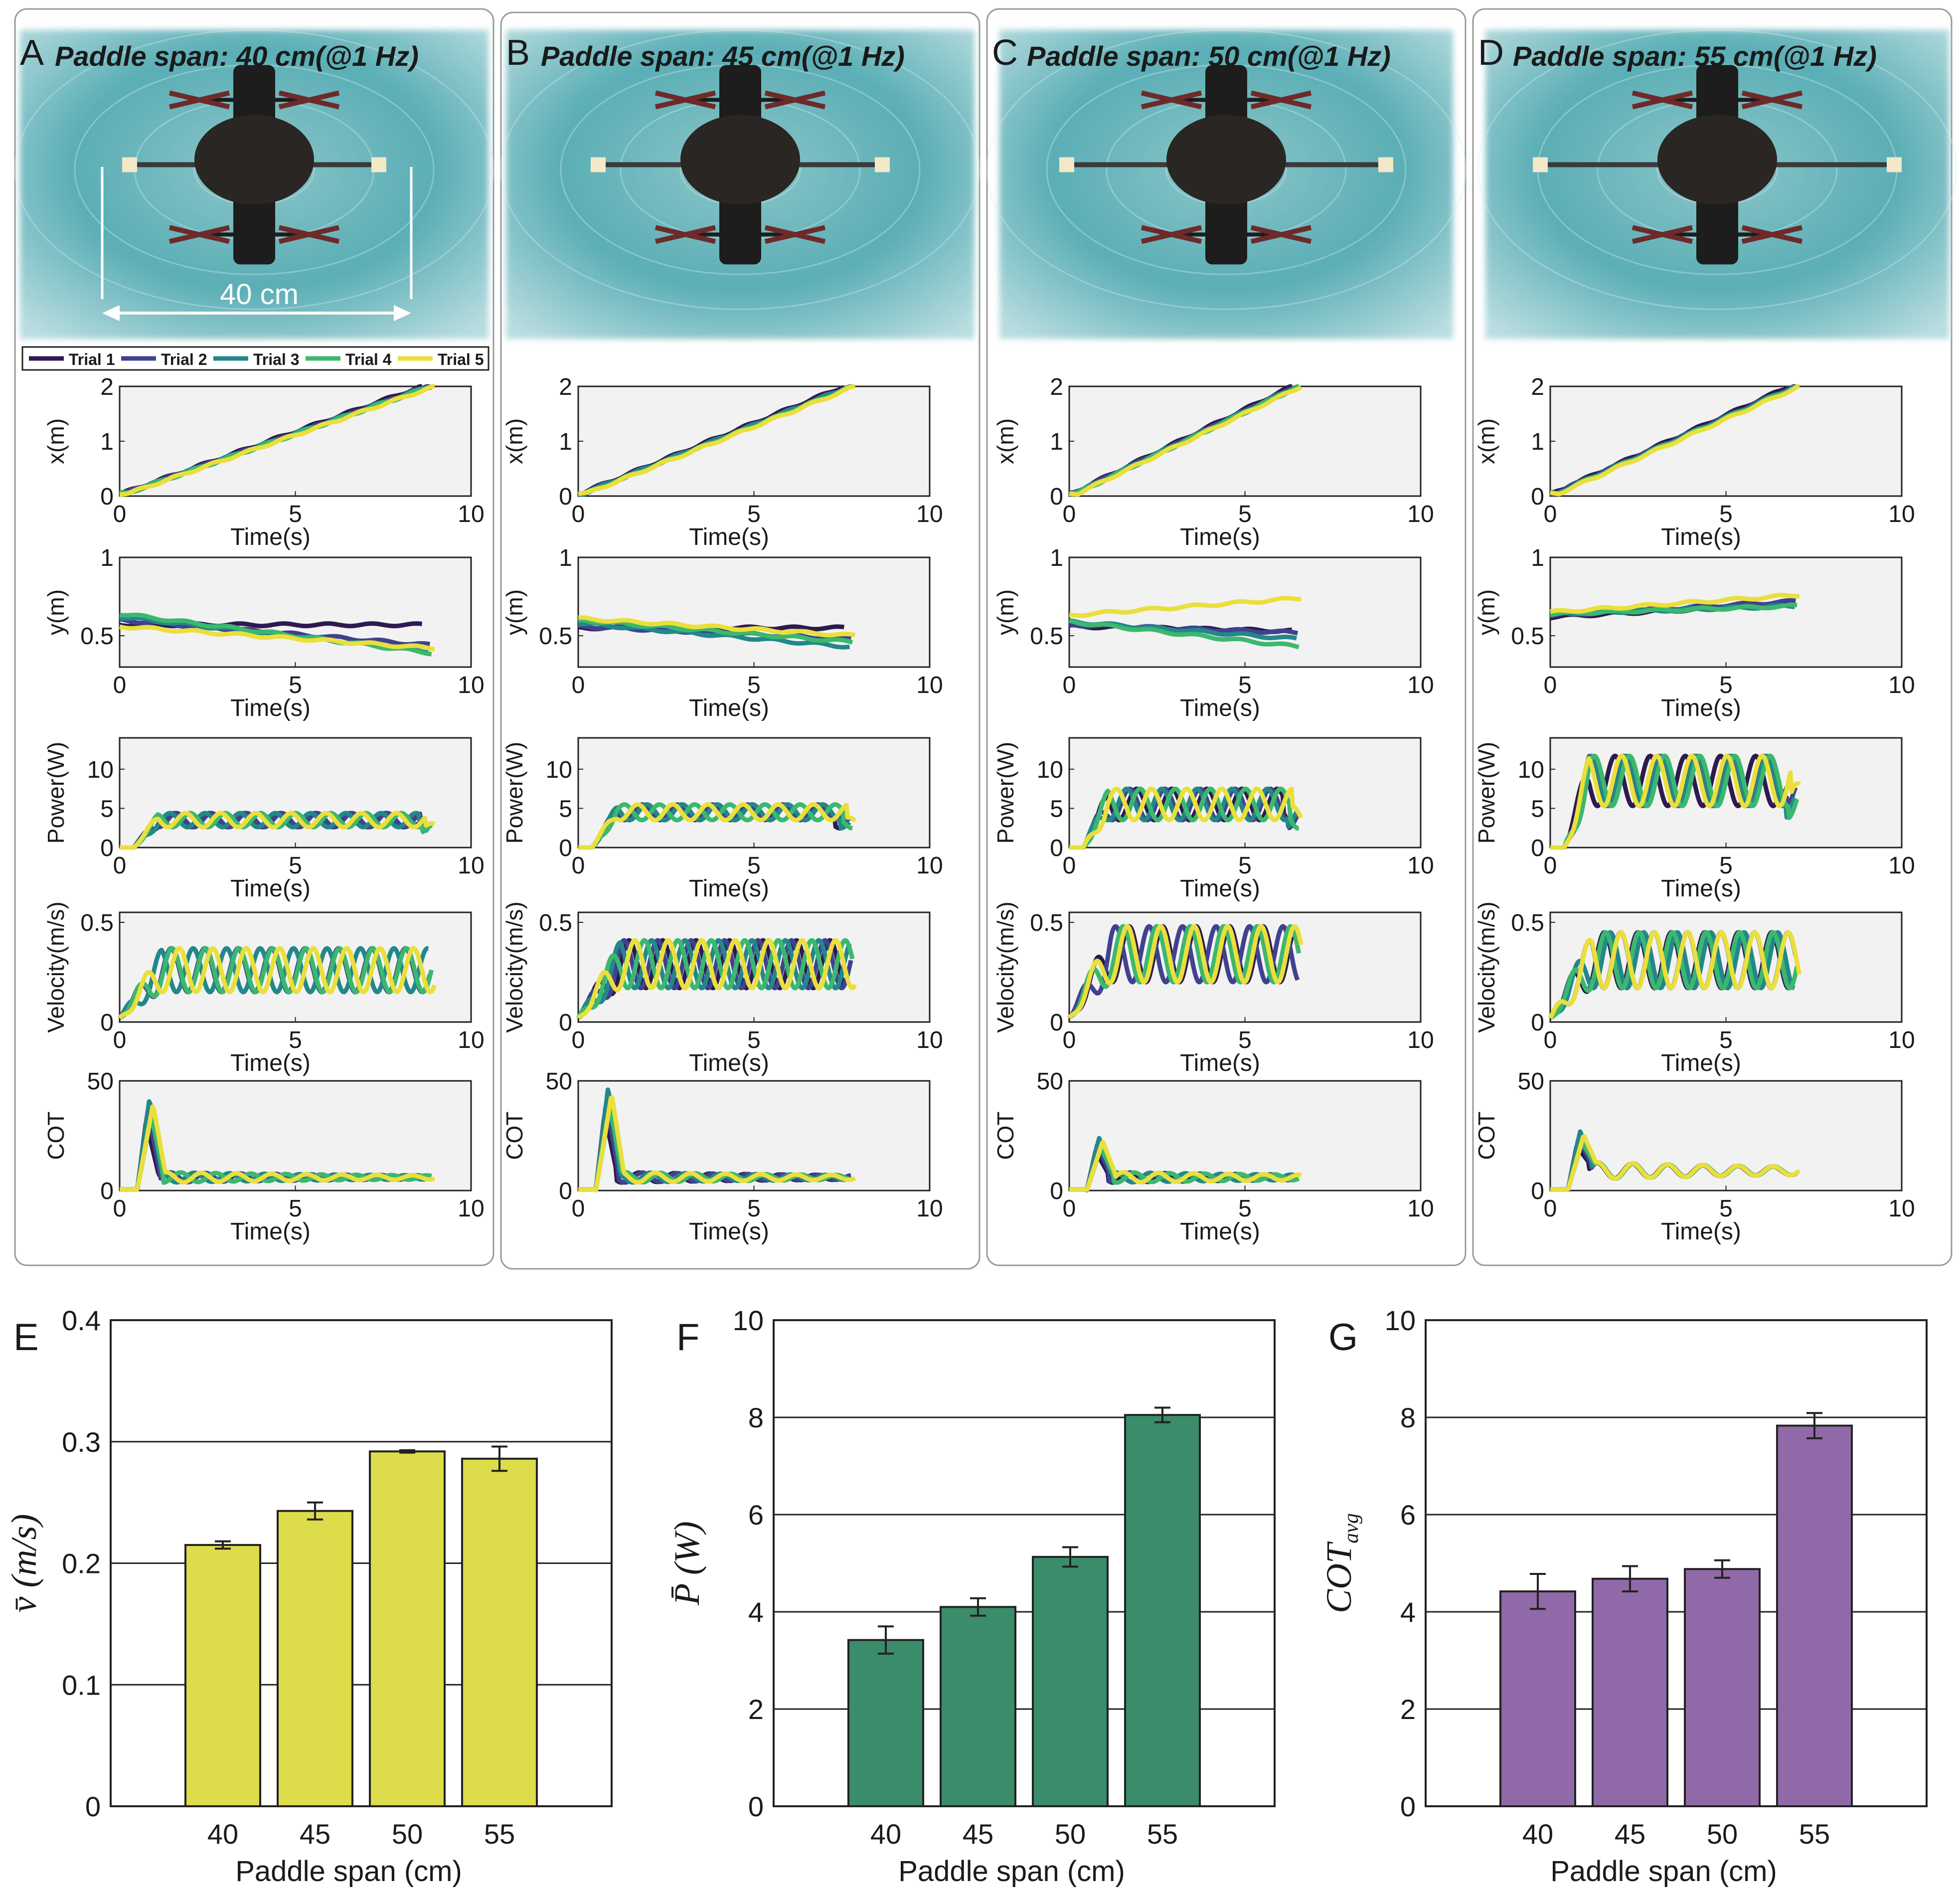 The image size is (1960, 1895). What do you see at coordinates (1491, 53) in the screenshot?
I see `panel-letter: D` at bounding box center [1491, 53].